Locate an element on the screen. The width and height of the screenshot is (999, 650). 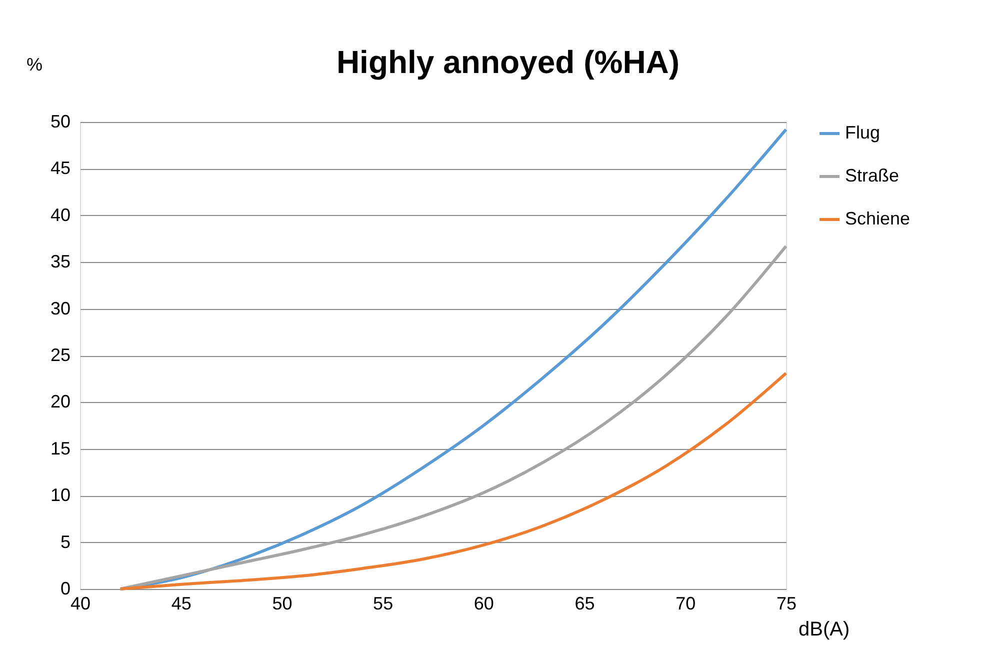
y-tick-label: 40 is located at coordinates (60, 214).